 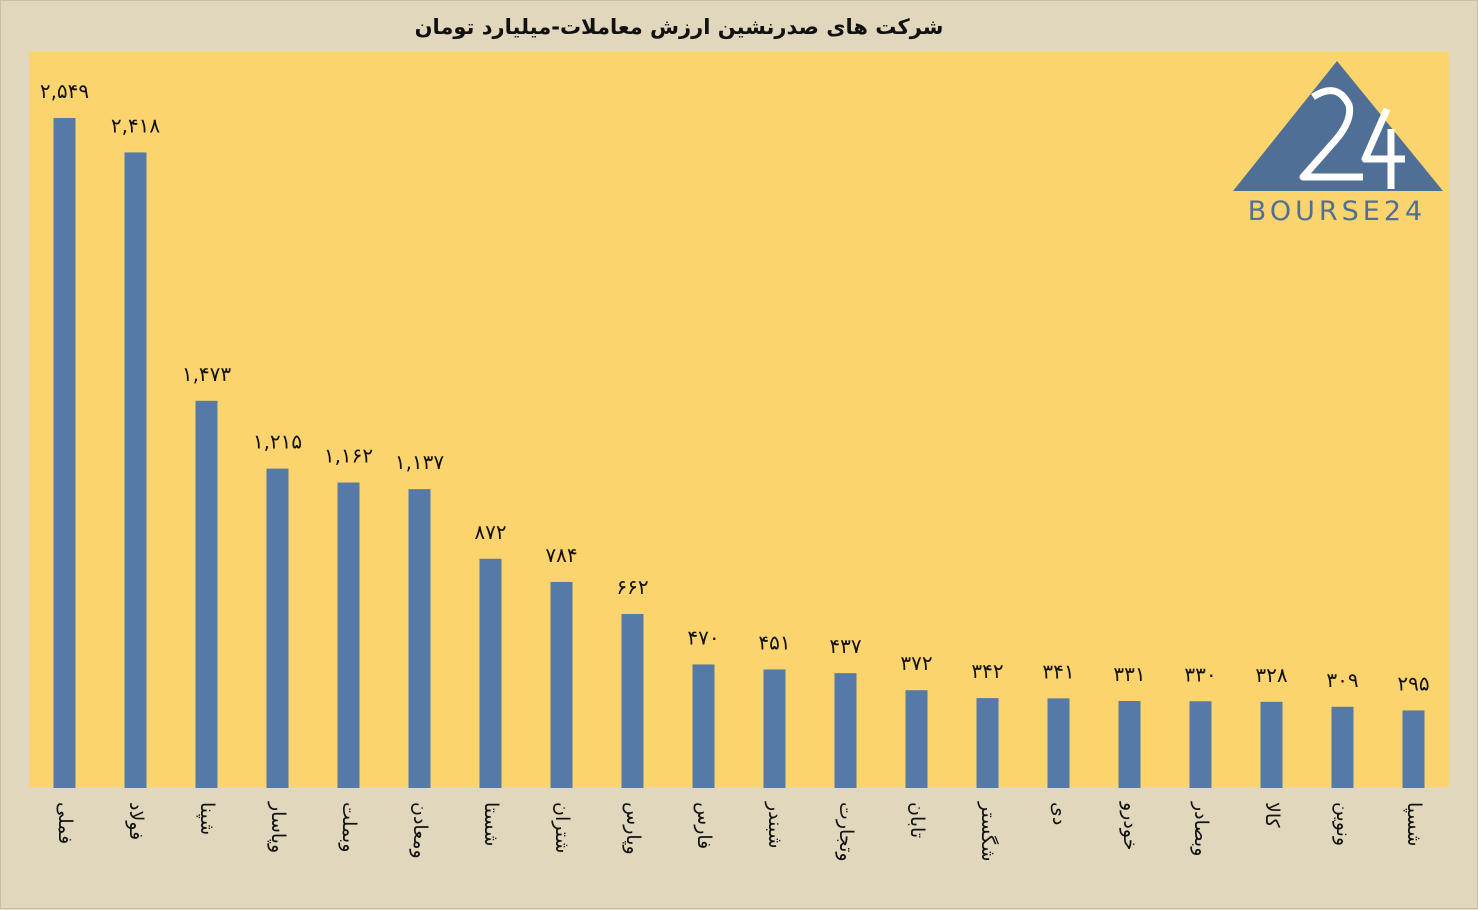 What do you see at coordinates (1058, 671) in the screenshot?
I see `value-label-14: ۳۴۱` at bounding box center [1058, 671].